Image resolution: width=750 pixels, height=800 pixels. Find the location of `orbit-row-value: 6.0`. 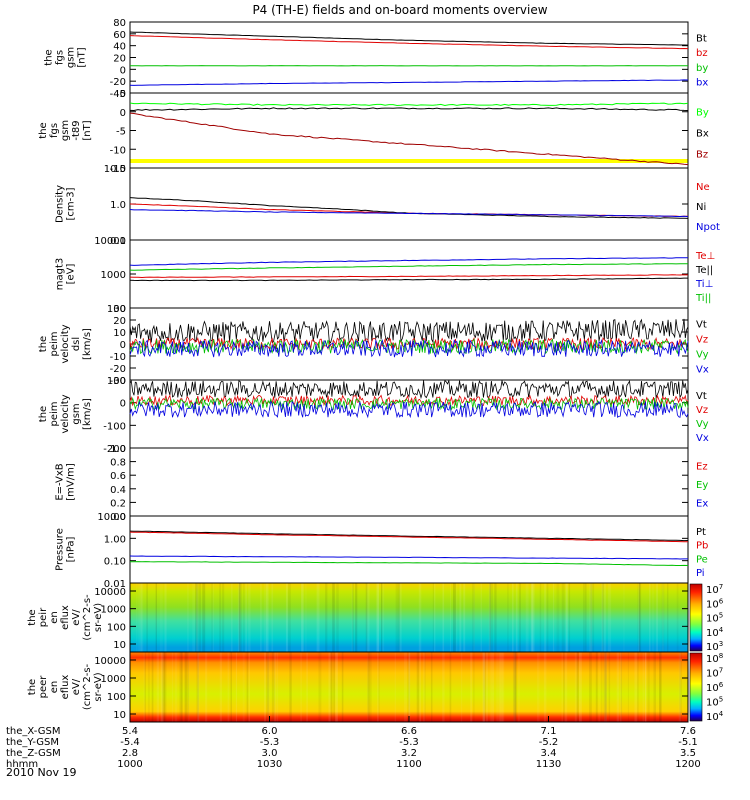

orbit-row-value: 6.0 is located at coordinates (270, 731).